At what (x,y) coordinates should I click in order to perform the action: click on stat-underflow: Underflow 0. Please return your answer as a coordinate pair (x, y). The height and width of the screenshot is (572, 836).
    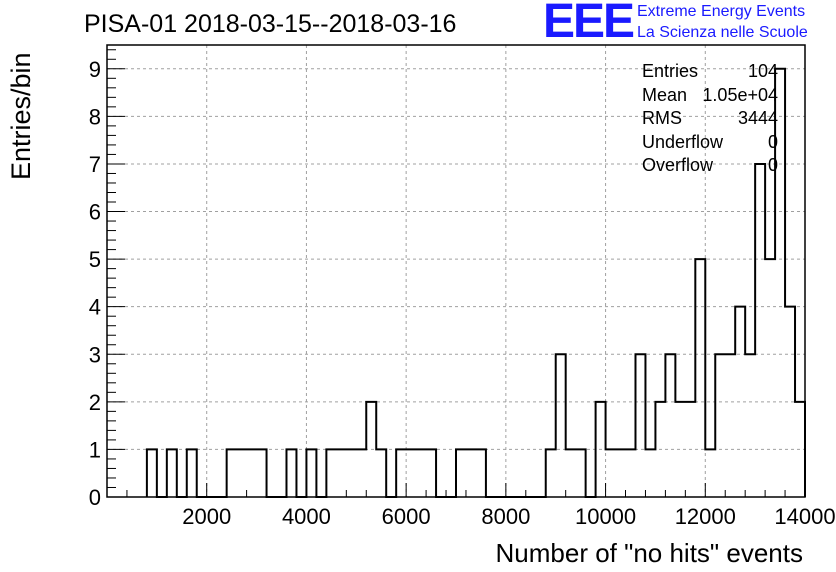
    Looking at the image, I should click on (710, 143).